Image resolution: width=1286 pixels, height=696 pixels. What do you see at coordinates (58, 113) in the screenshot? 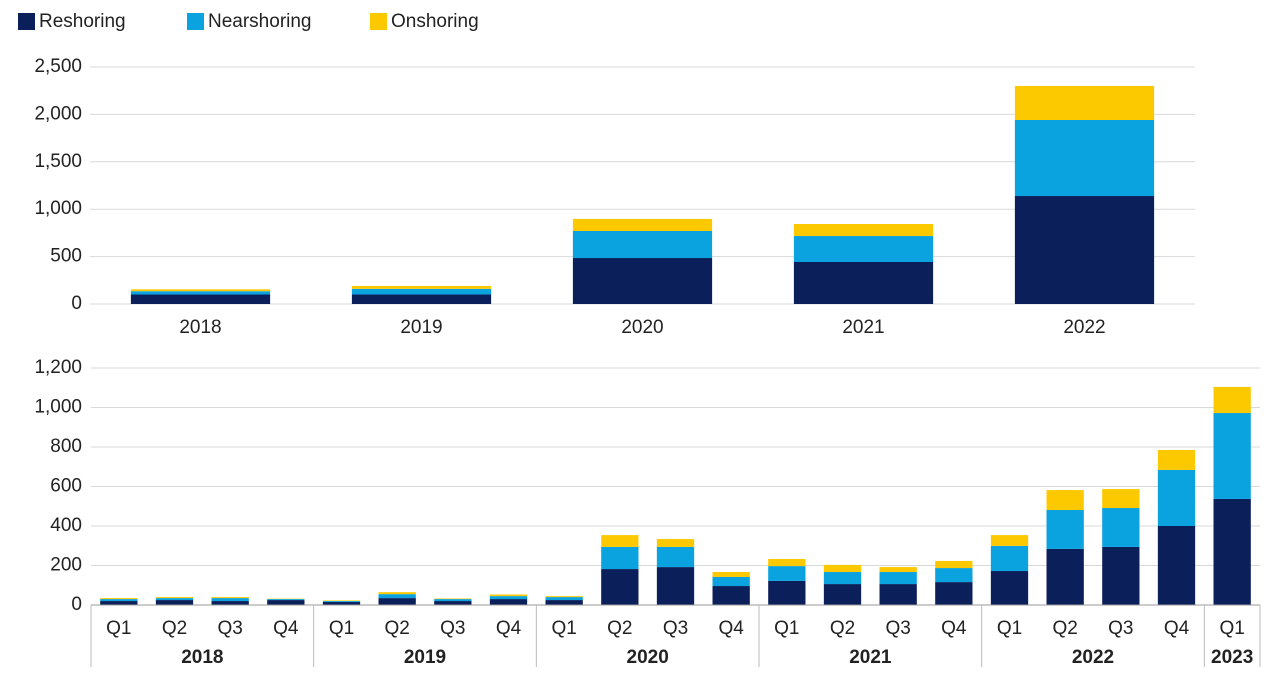
I see `y-tick-label: 2,000` at bounding box center [58, 113].